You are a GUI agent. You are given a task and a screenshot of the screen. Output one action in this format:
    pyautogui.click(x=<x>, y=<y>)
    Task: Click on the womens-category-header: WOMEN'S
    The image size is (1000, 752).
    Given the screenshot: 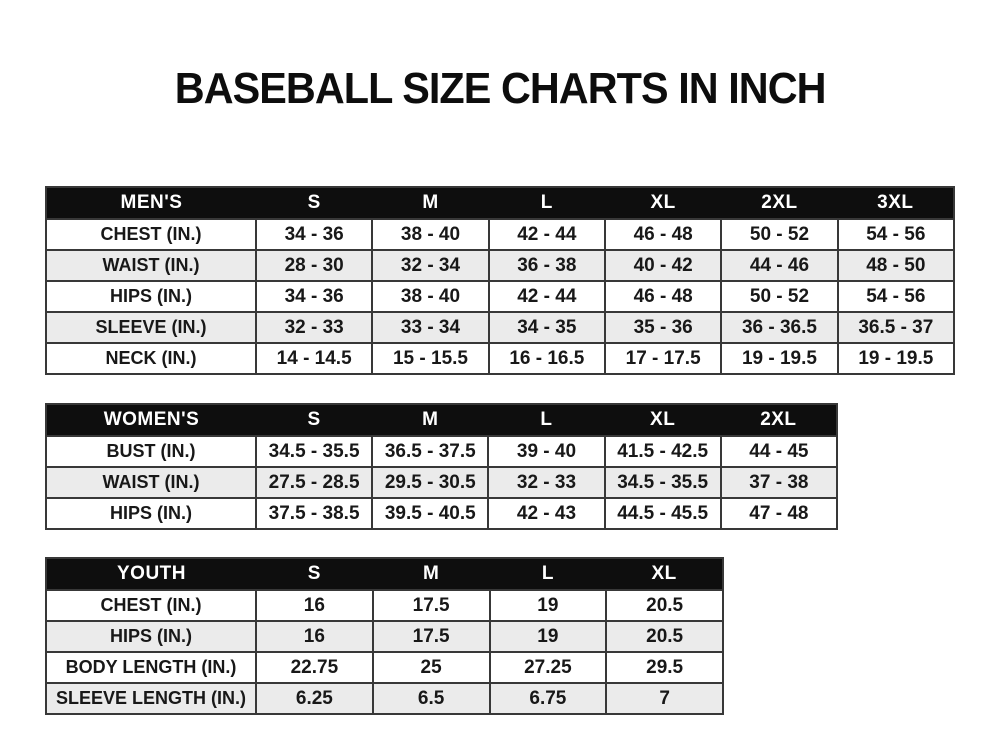 What is the action you would take?
    pyautogui.click(x=151, y=420)
    